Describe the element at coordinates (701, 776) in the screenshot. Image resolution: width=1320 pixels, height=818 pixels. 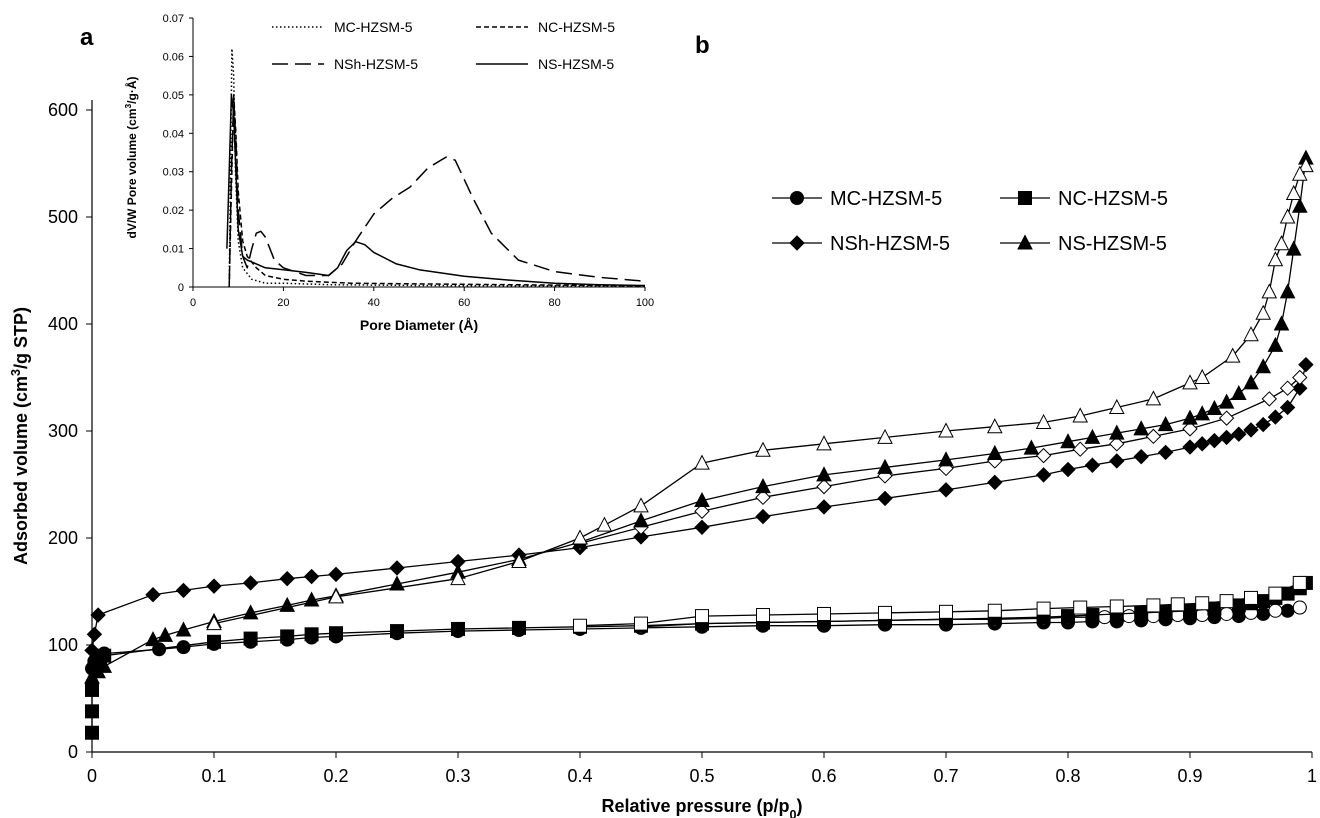
I see `x-tick-label: 0.5` at that location.